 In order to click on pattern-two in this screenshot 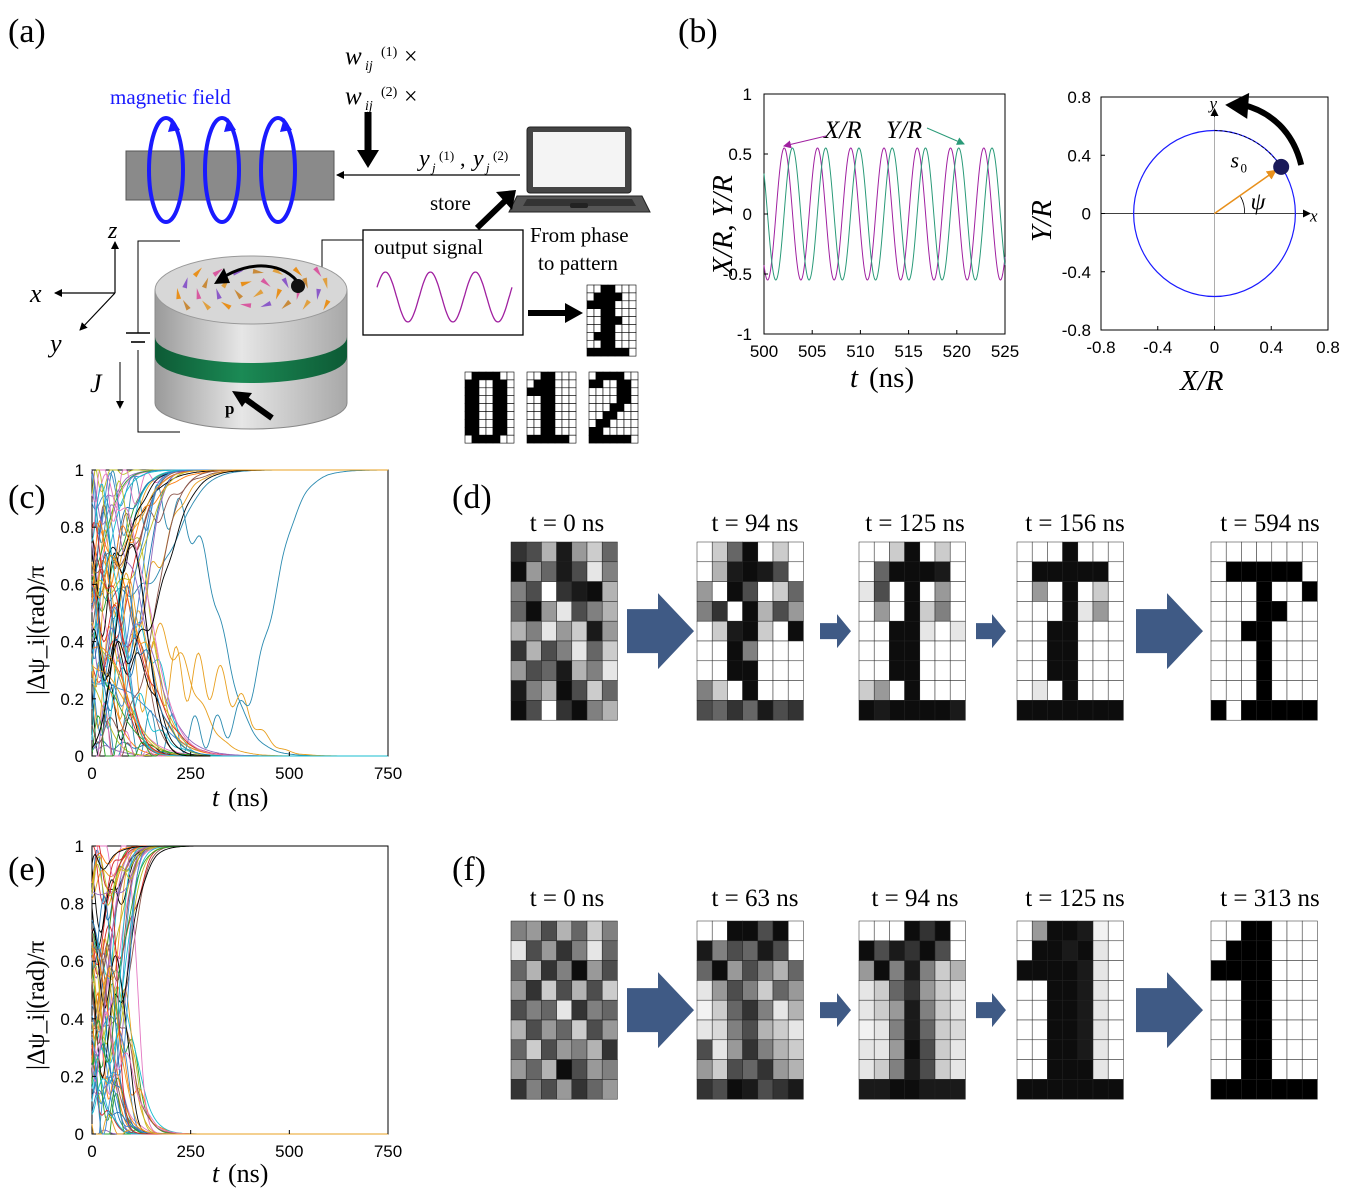, I will do `click(613, 407)`.